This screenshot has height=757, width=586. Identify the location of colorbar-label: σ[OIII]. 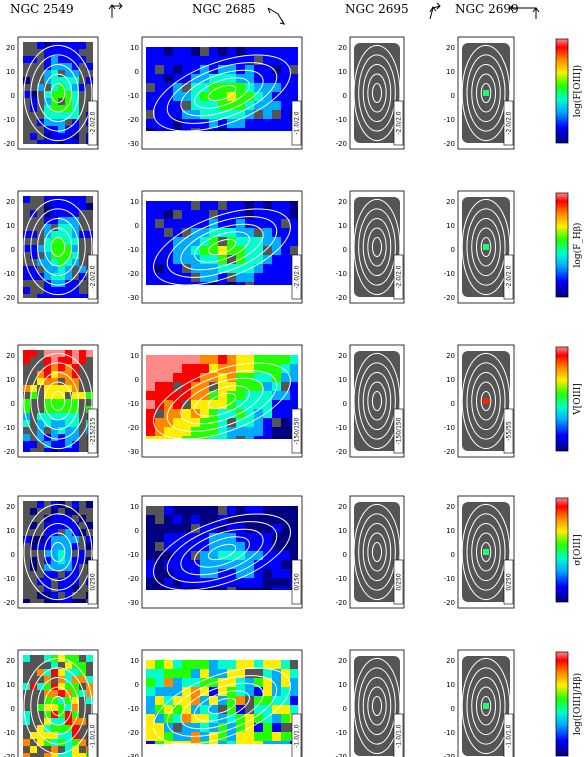
(578, 549).